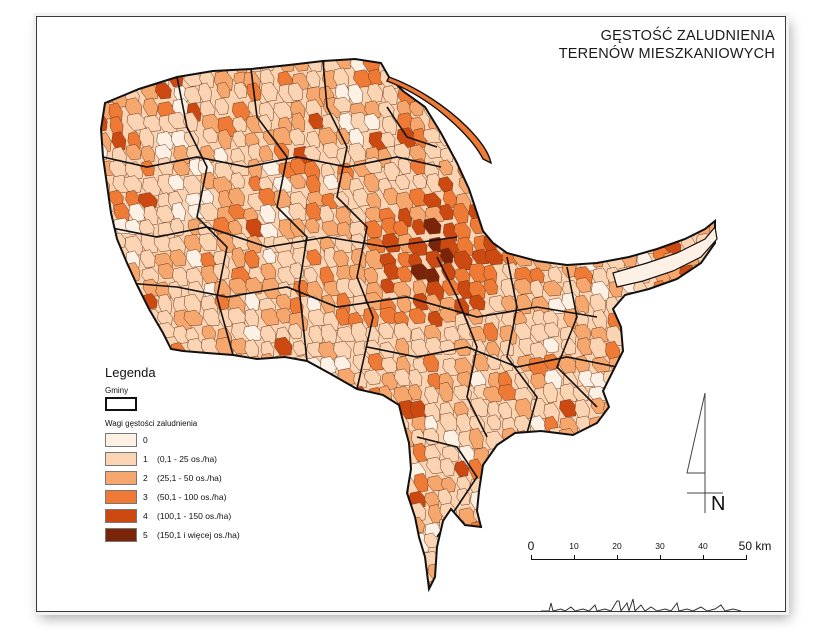 The image size is (836, 634). What do you see at coordinates (687, 36) in the screenshot?
I see `map-title-line1: GĘSTOŚĆ ZALUDNIENIA` at bounding box center [687, 36].